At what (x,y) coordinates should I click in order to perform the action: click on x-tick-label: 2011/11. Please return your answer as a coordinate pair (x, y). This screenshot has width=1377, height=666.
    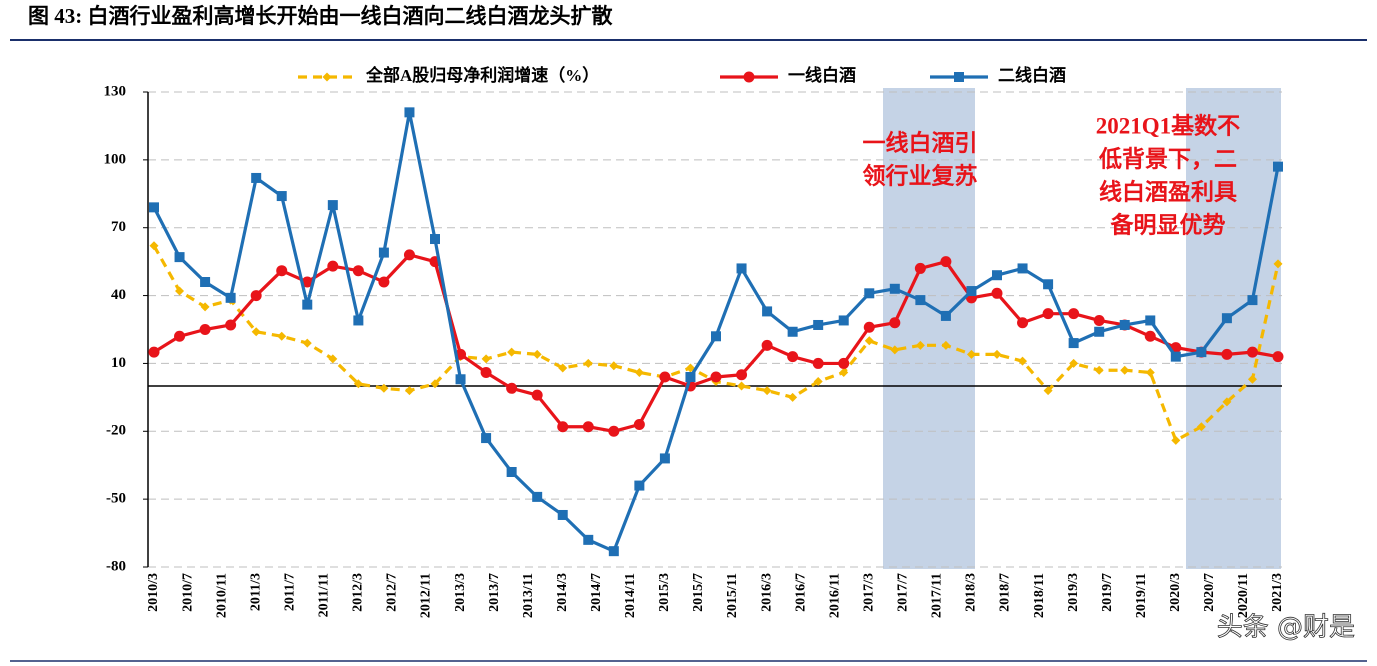
    Looking at the image, I should click on (324, 595).